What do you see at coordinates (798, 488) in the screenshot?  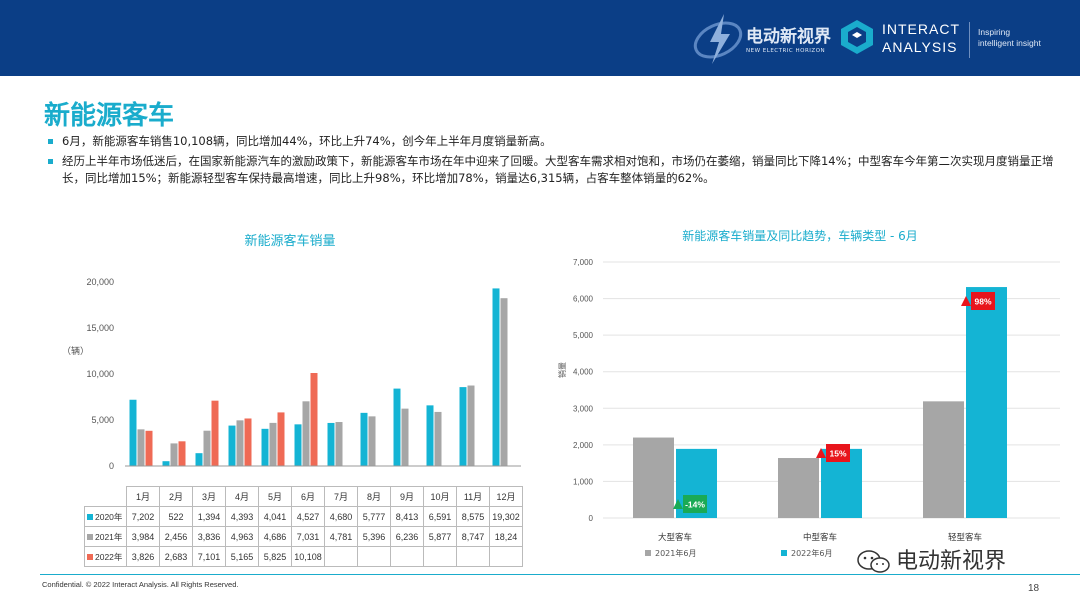 I see `bar-2021年6月-中型客车` at bounding box center [798, 488].